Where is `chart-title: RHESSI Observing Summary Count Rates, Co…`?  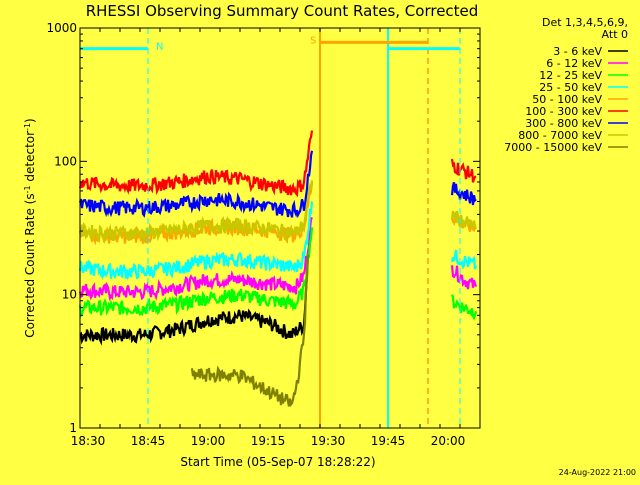 chart-title: RHESSI Observing Summary Count Rates, Co… is located at coordinates (282, 11).